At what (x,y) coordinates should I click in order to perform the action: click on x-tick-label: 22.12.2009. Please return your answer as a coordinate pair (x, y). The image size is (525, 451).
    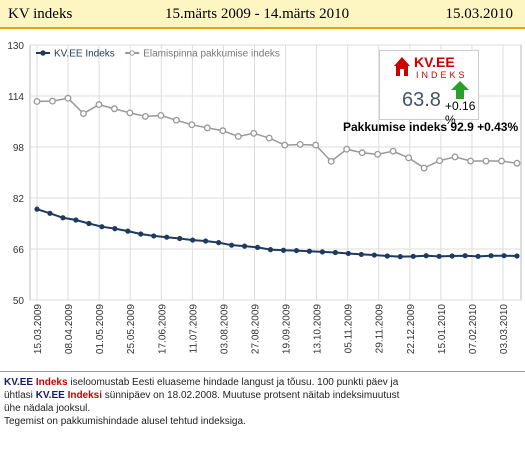
    Looking at the image, I should click on (411, 329).